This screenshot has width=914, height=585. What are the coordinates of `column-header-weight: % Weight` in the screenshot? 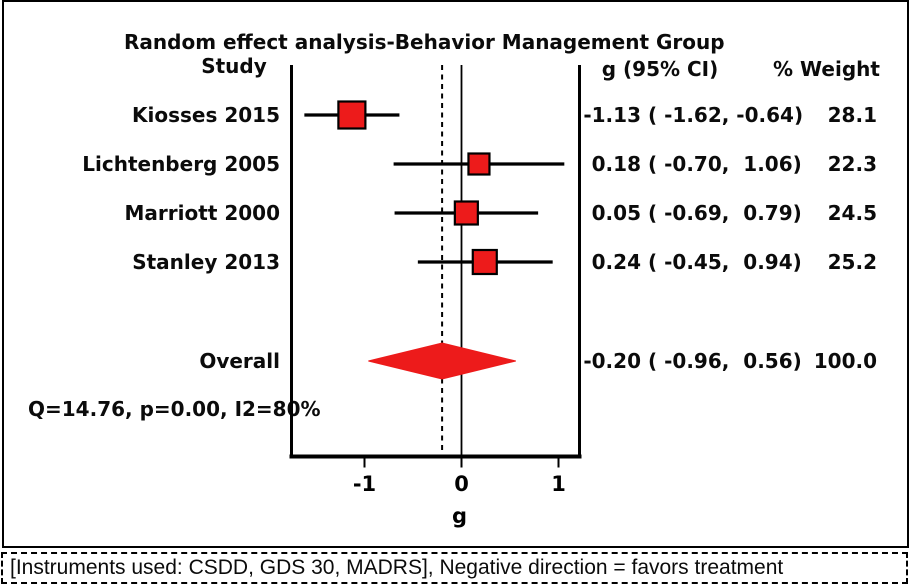 It's located at (826, 69).